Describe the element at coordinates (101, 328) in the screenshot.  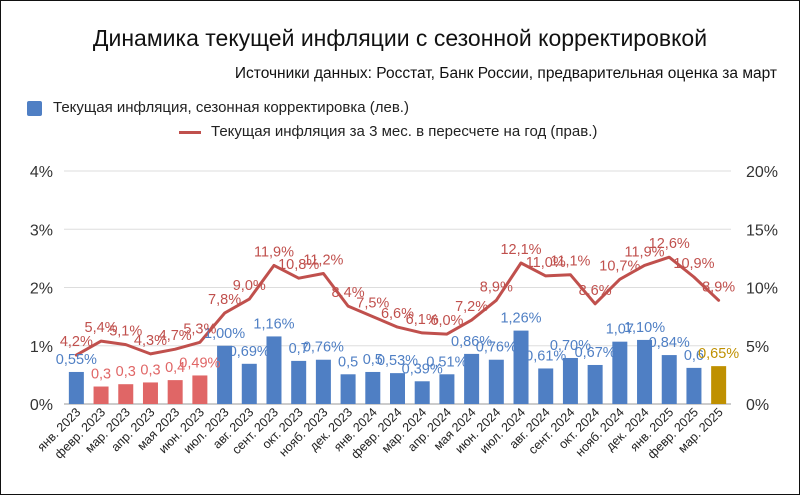
I see `line-data-label: 5,4%` at that location.